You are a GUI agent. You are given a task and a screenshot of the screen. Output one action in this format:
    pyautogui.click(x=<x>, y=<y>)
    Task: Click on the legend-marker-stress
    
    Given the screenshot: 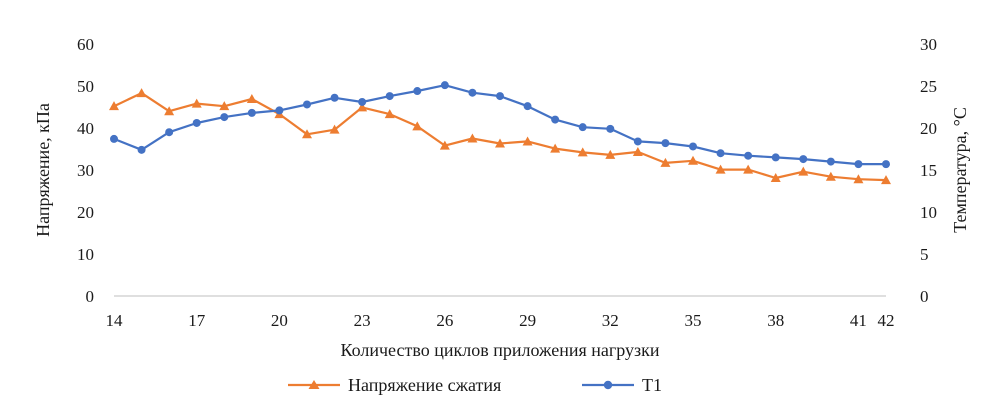 What is the action you would take?
    pyautogui.click(x=314, y=384)
    